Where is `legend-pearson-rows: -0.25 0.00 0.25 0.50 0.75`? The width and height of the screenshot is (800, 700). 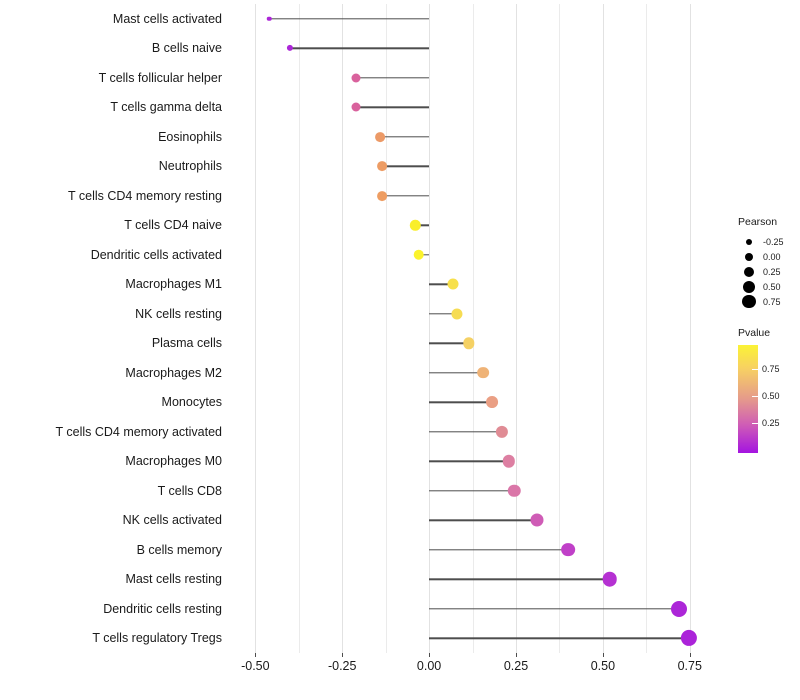 legend-pearson-rows: -0.25 0.00 0.25 0.50 0.75 is located at coordinates (769, 271).